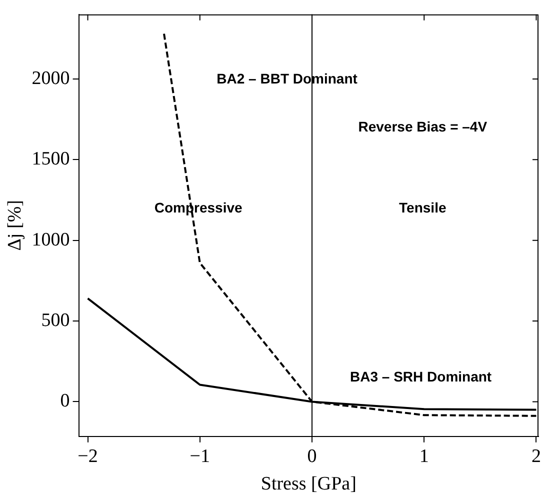 This screenshot has height=500, width=544. I want to click on y-tick-label: 500, so click(55, 320).